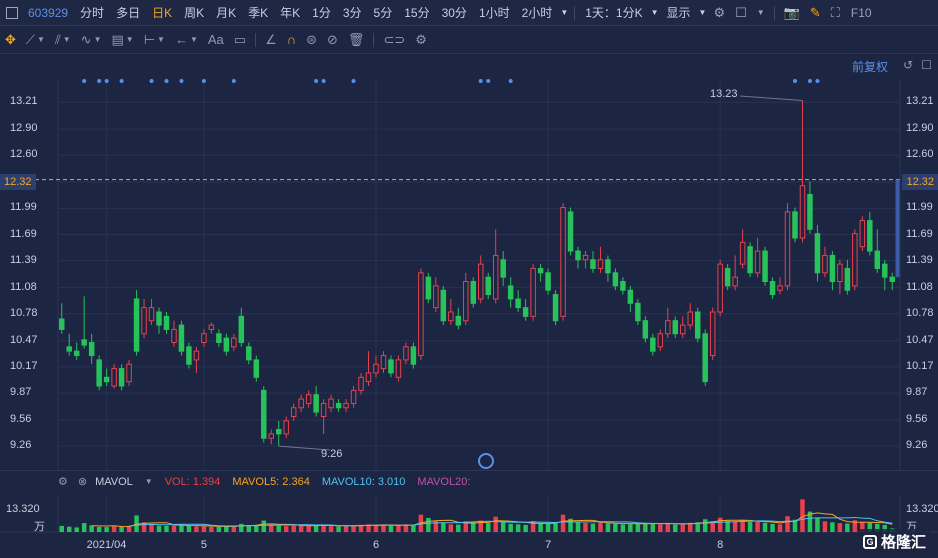  What do you see at coordinates (920, 365) in the screenshot?
I see `price-tick-label-right: 10.17` at bounding box center [920, 365].